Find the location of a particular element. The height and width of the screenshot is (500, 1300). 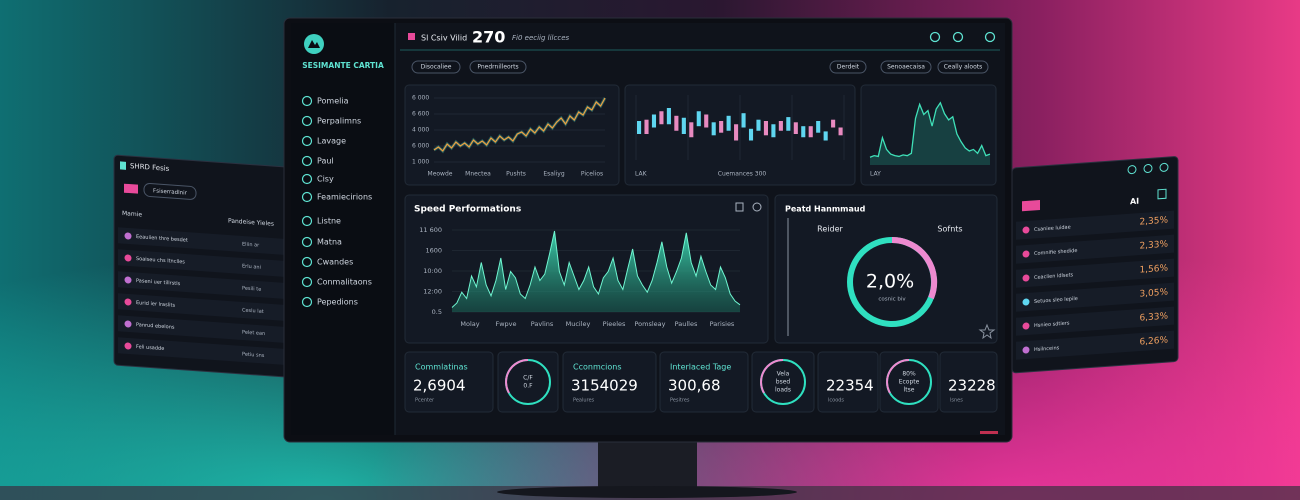

row-value: 2,35% is located at coordinates (1153, 222).